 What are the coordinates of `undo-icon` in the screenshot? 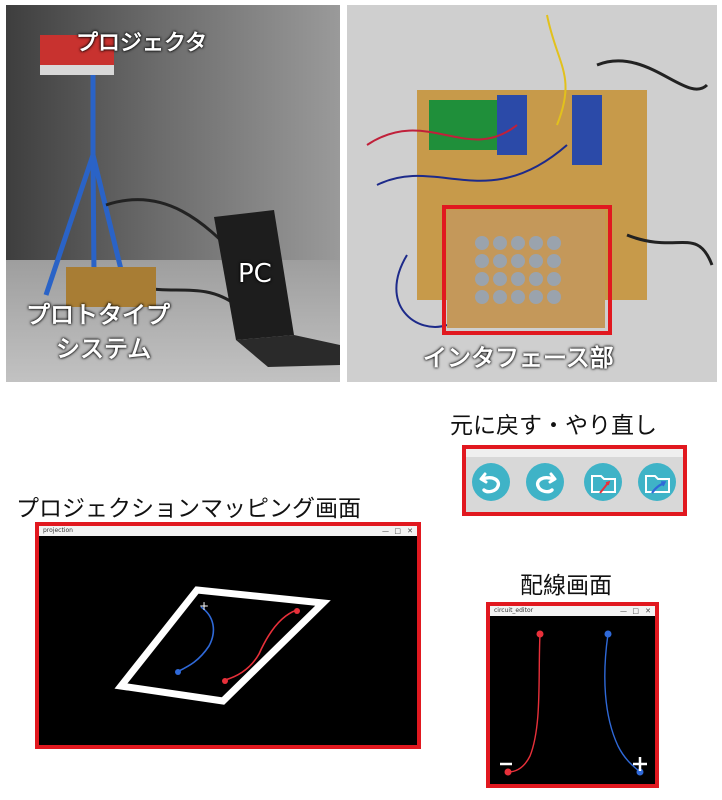 It's located at (490, 483).